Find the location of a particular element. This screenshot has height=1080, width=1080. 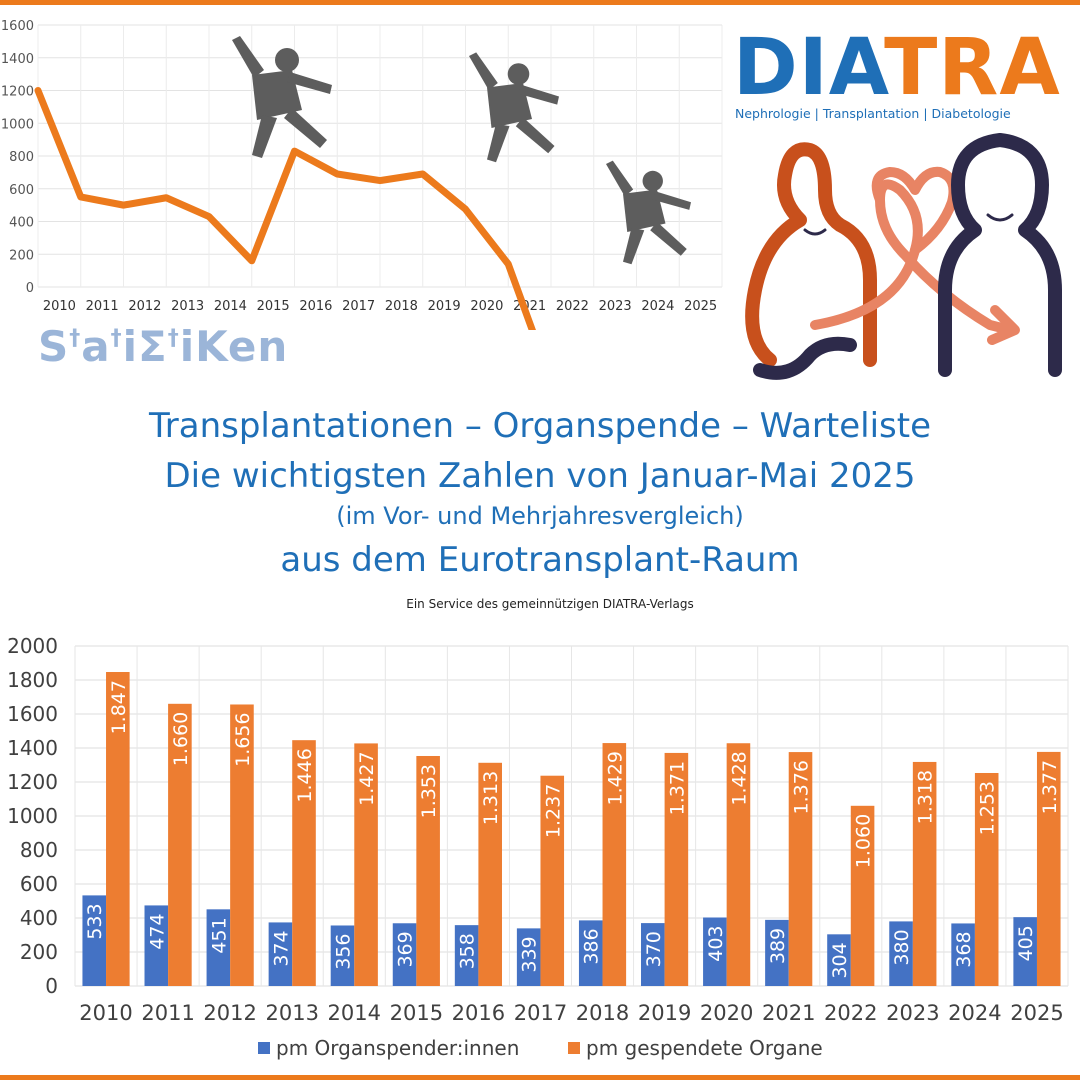

x-tick-label: 2020 is located at coordinates (726, 1013).